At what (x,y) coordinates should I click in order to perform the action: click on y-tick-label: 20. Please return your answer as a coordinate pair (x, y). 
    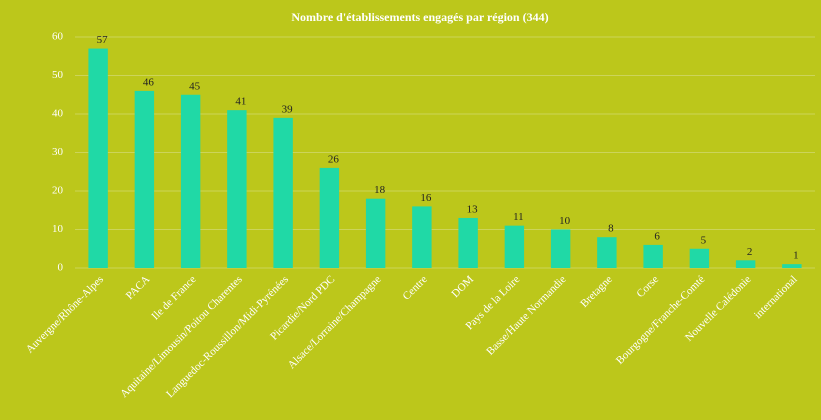
    Looking at the image, I should click on (58, 191).